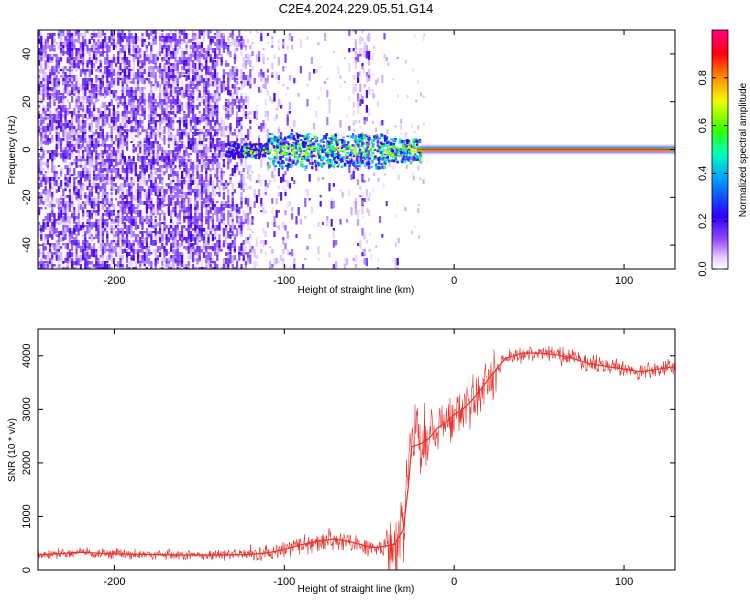 The image size is (750, 600). I want to click on colorbar-tick-label: 0.8, so click(703, 77).